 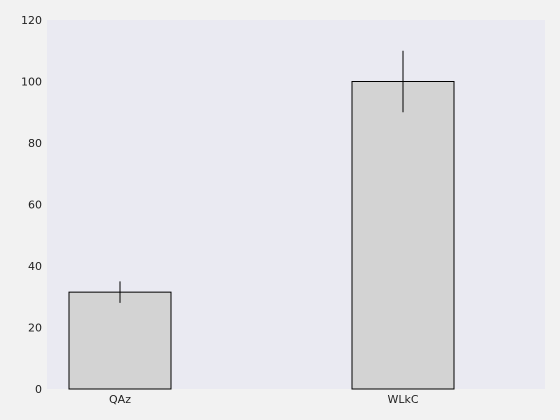 What do you see at coordinates (402, 399) in the screenshot?
I see `x-tick-label: WLkC` at bounding box center [402, 399].